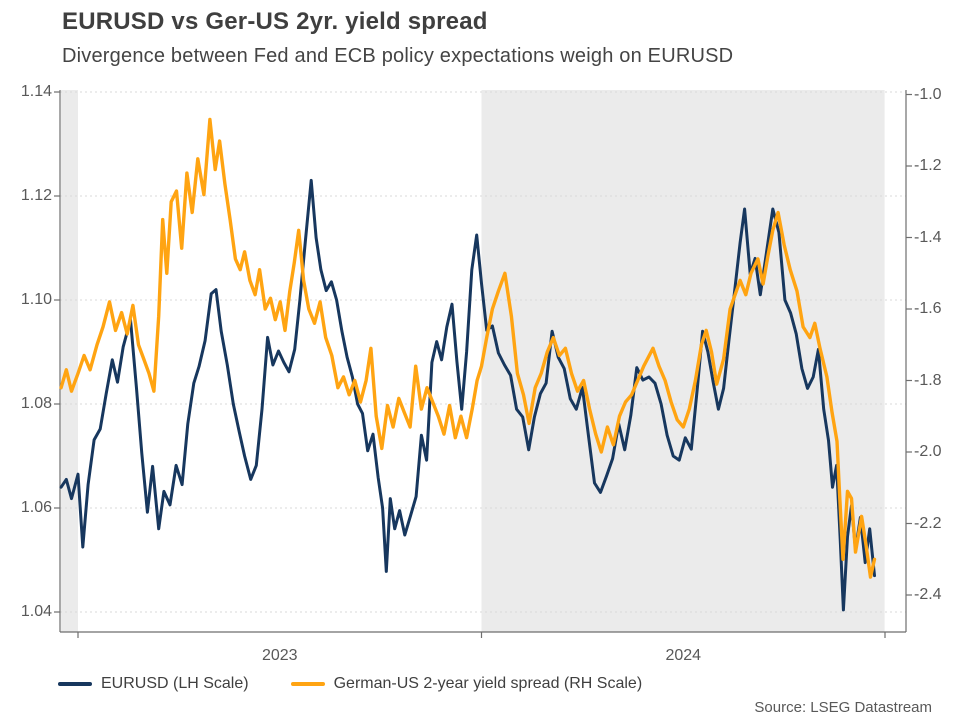  I want to click on left-axis-label-1.08: 1.08, so click(36, 403).